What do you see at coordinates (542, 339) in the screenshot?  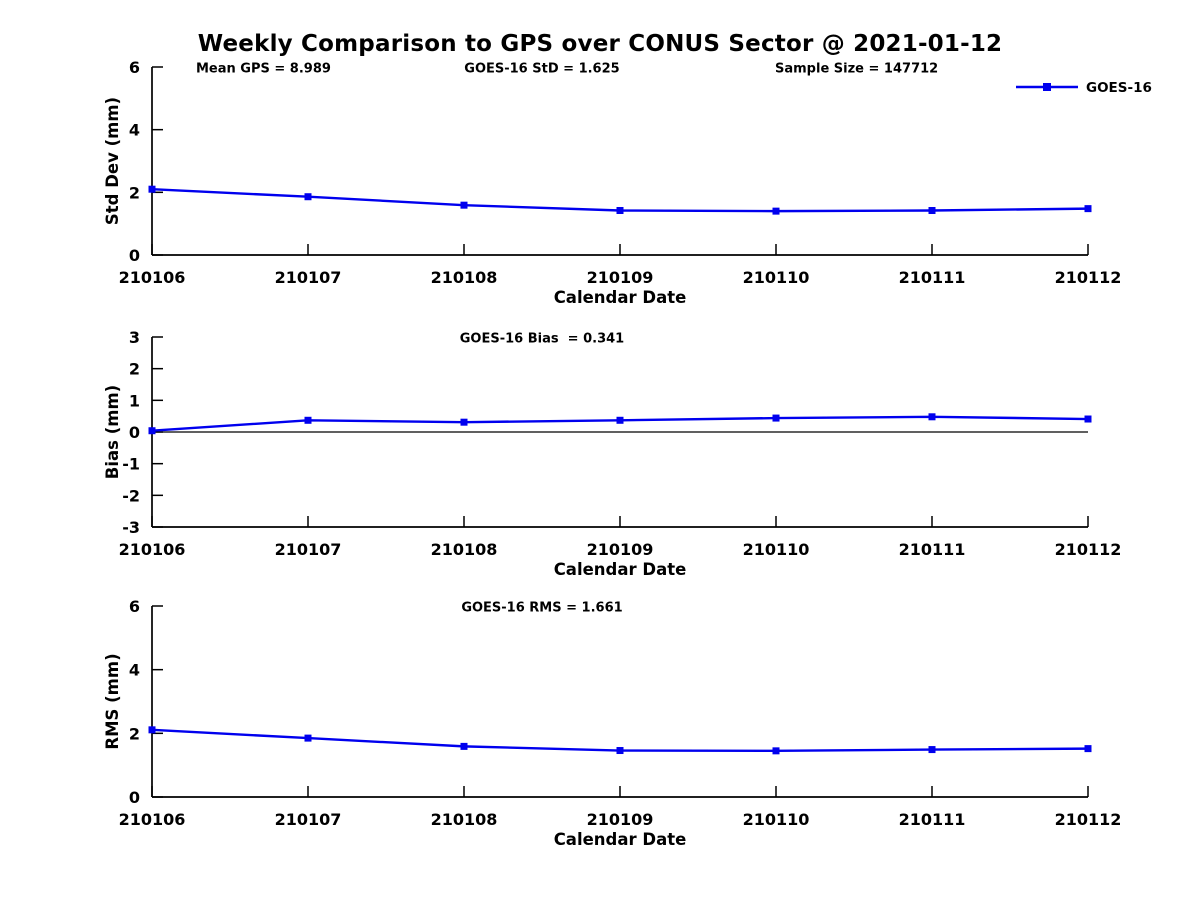 I see `annotation-center: GOES-16 Bias = 0.341` at bounding box center [542, 339].